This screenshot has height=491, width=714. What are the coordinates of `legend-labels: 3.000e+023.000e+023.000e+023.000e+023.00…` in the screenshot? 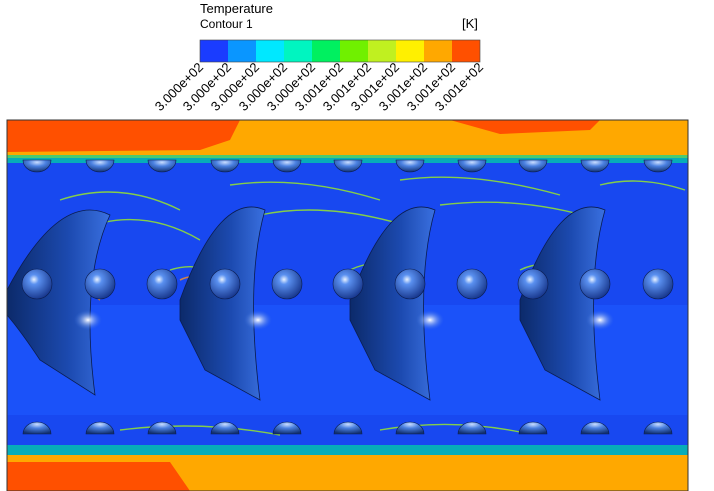 It's located at (319, 87).